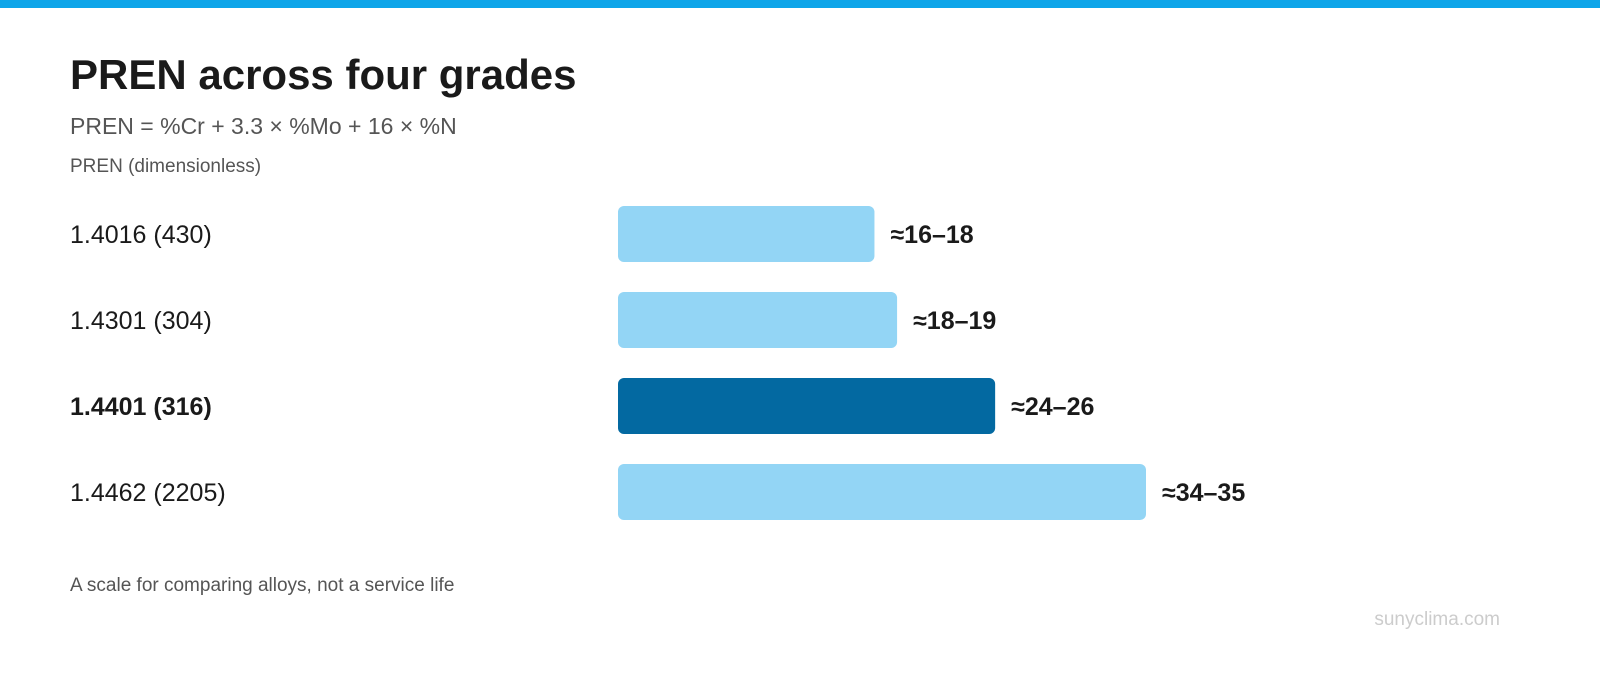 The height and width of the screenshot is (676, 1600). I want to click on axis-label: PREN (dimensionless), so click(166, 166).